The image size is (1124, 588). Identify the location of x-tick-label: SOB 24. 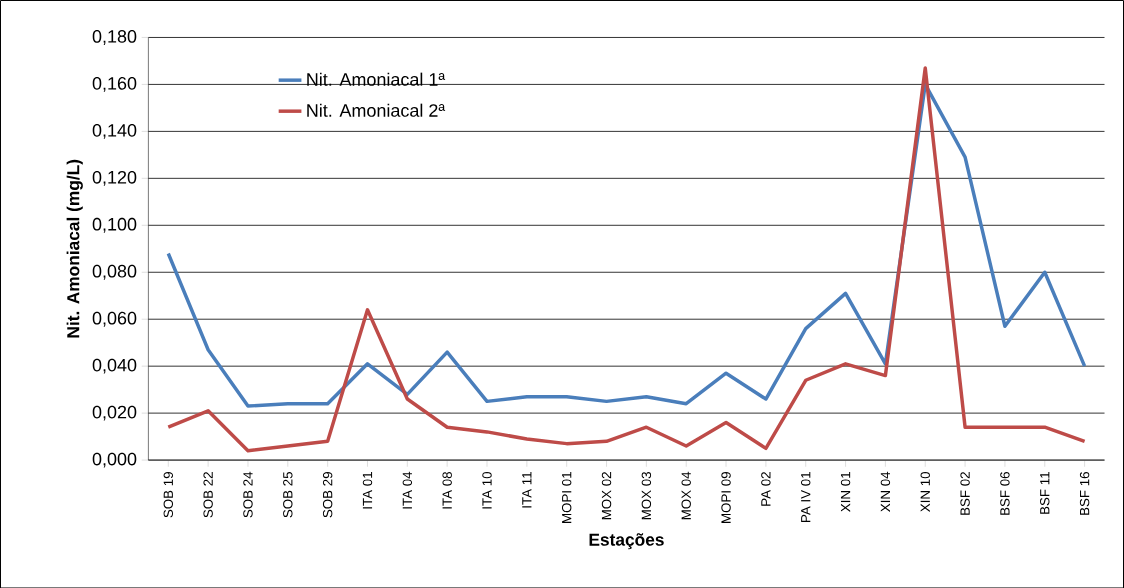
(248, 494).